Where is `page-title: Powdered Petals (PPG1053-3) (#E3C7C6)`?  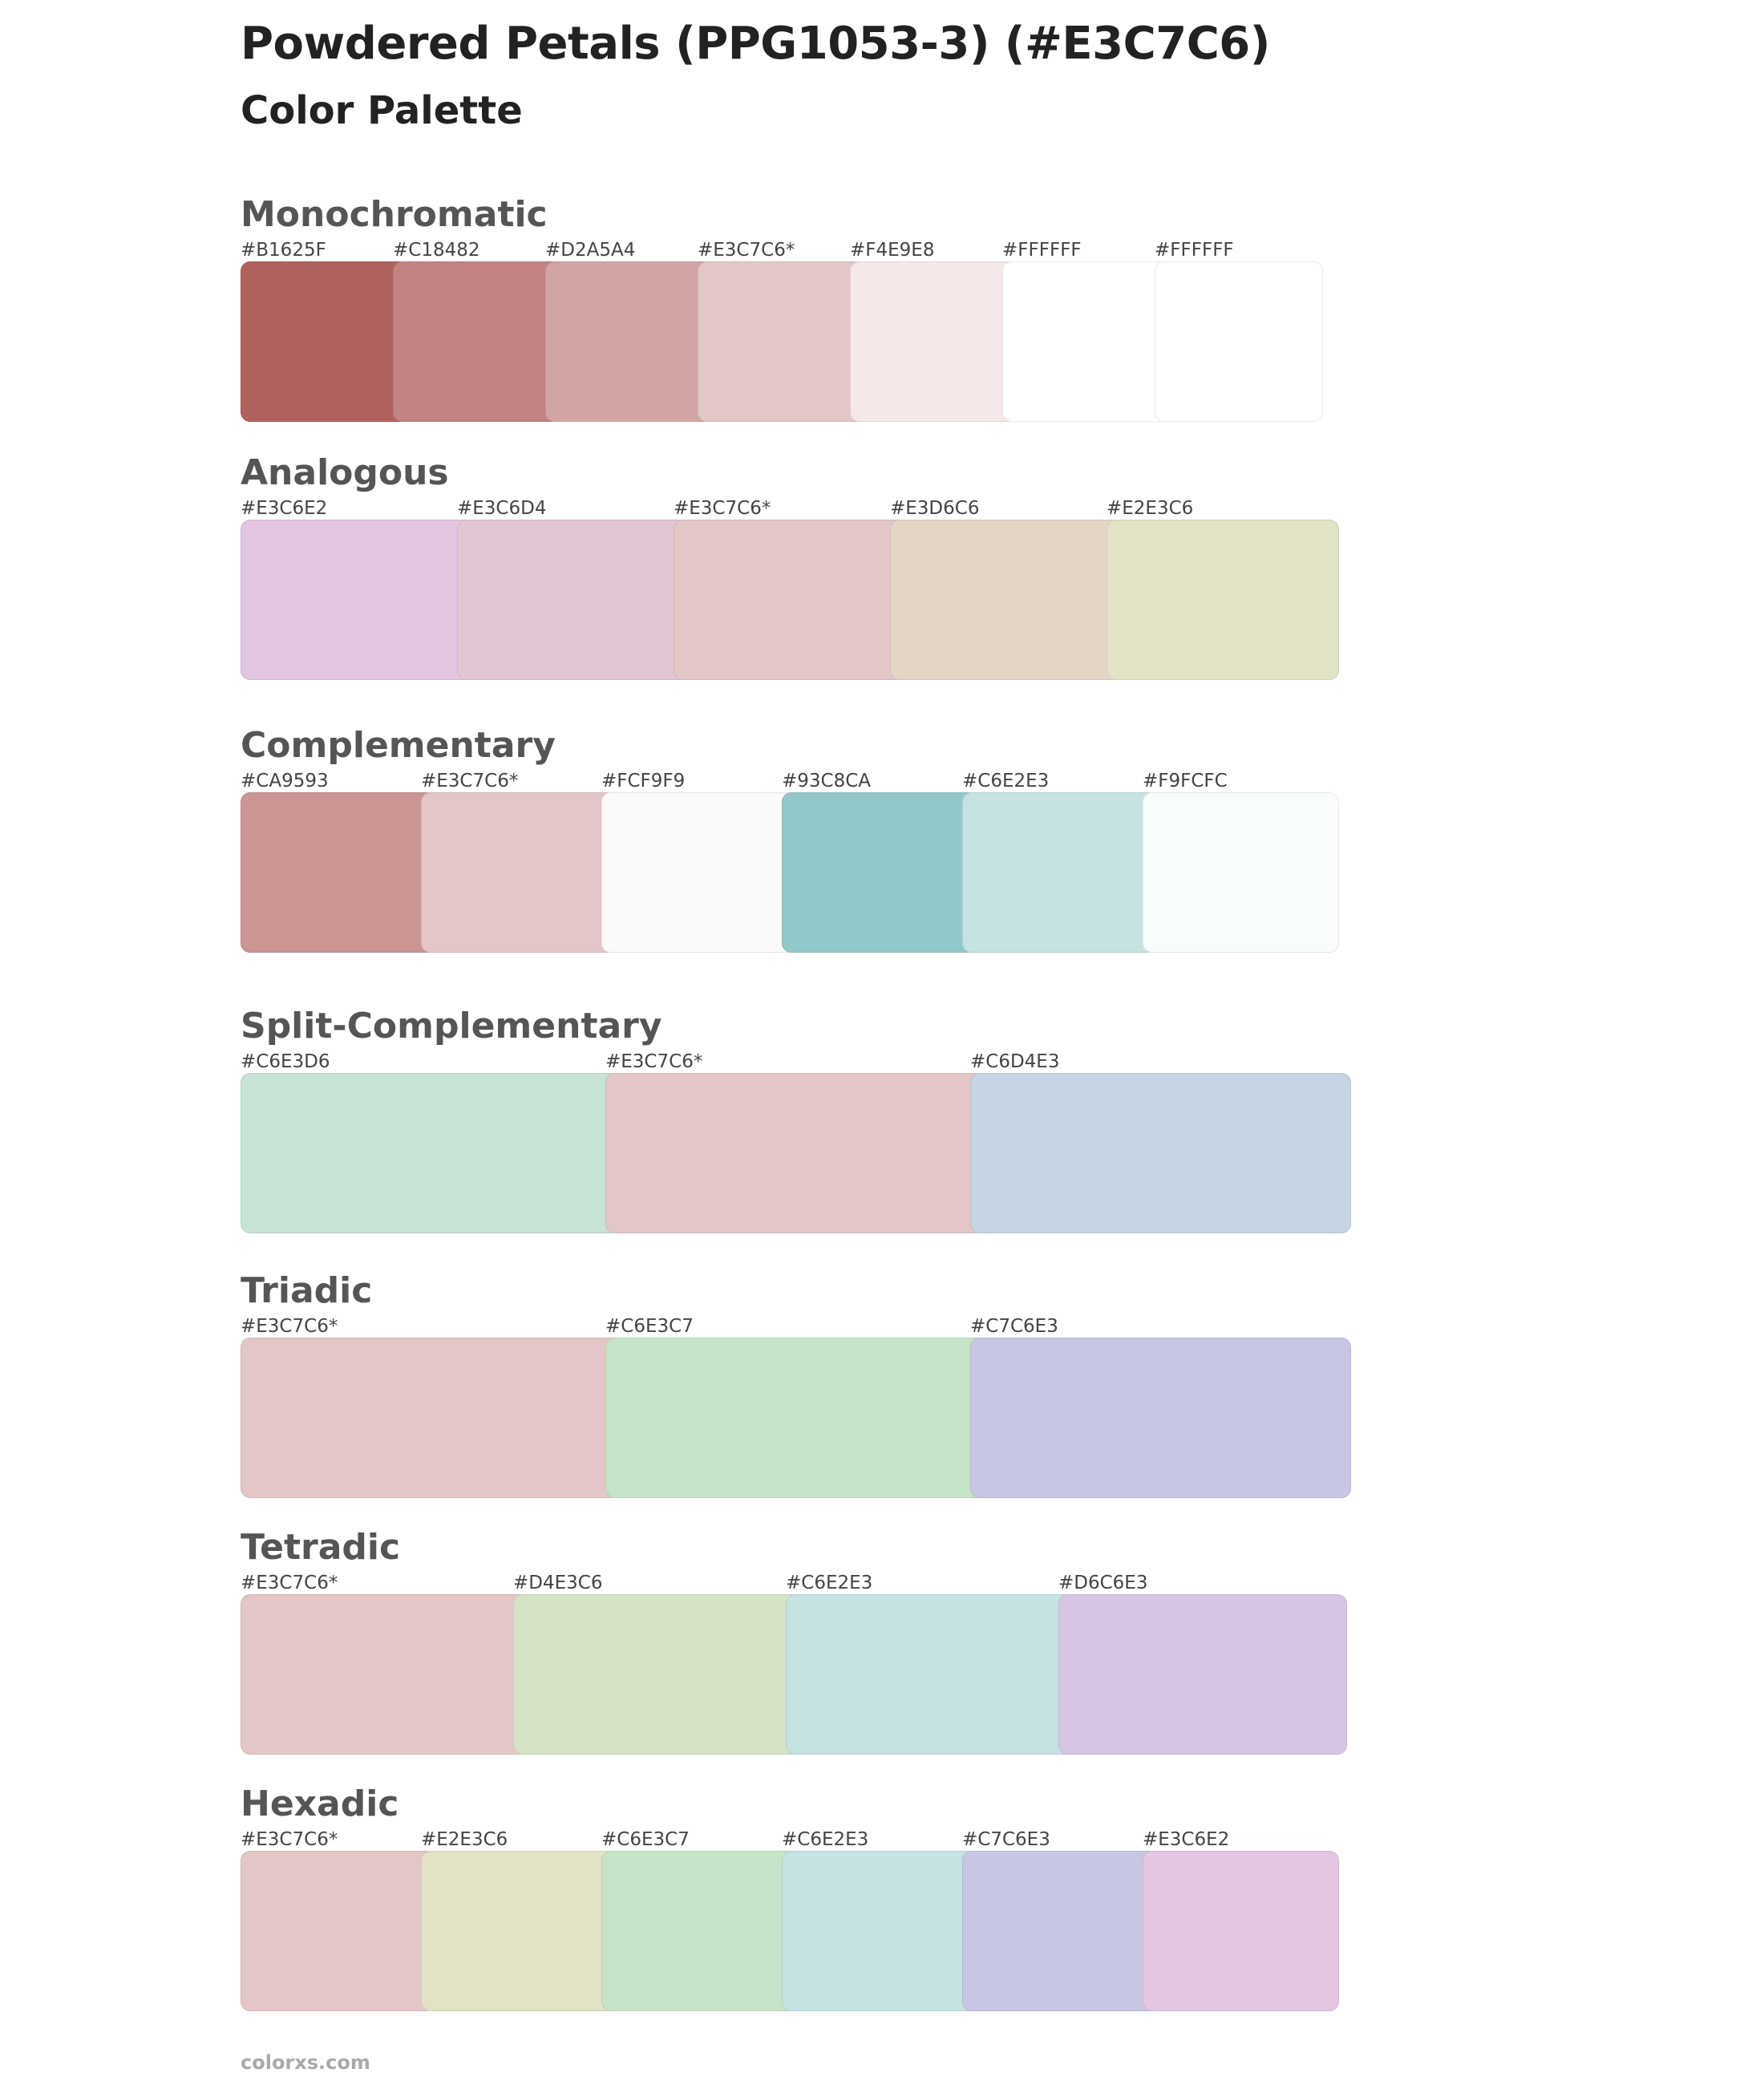 page-title: Powdered Petals (PPG1053-3) (#E3C7C6) is located at coordinates (755, 44).